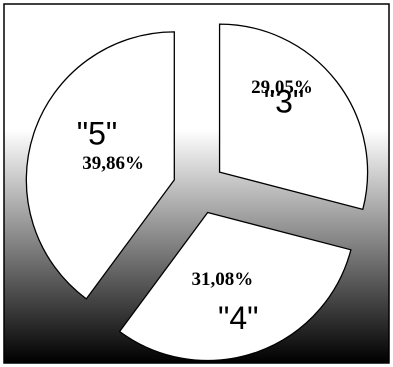 Image resolution: width=393 pixels, height=367 pixels. I want to click on slice-value-label: 31,08%, so click(222, 279).